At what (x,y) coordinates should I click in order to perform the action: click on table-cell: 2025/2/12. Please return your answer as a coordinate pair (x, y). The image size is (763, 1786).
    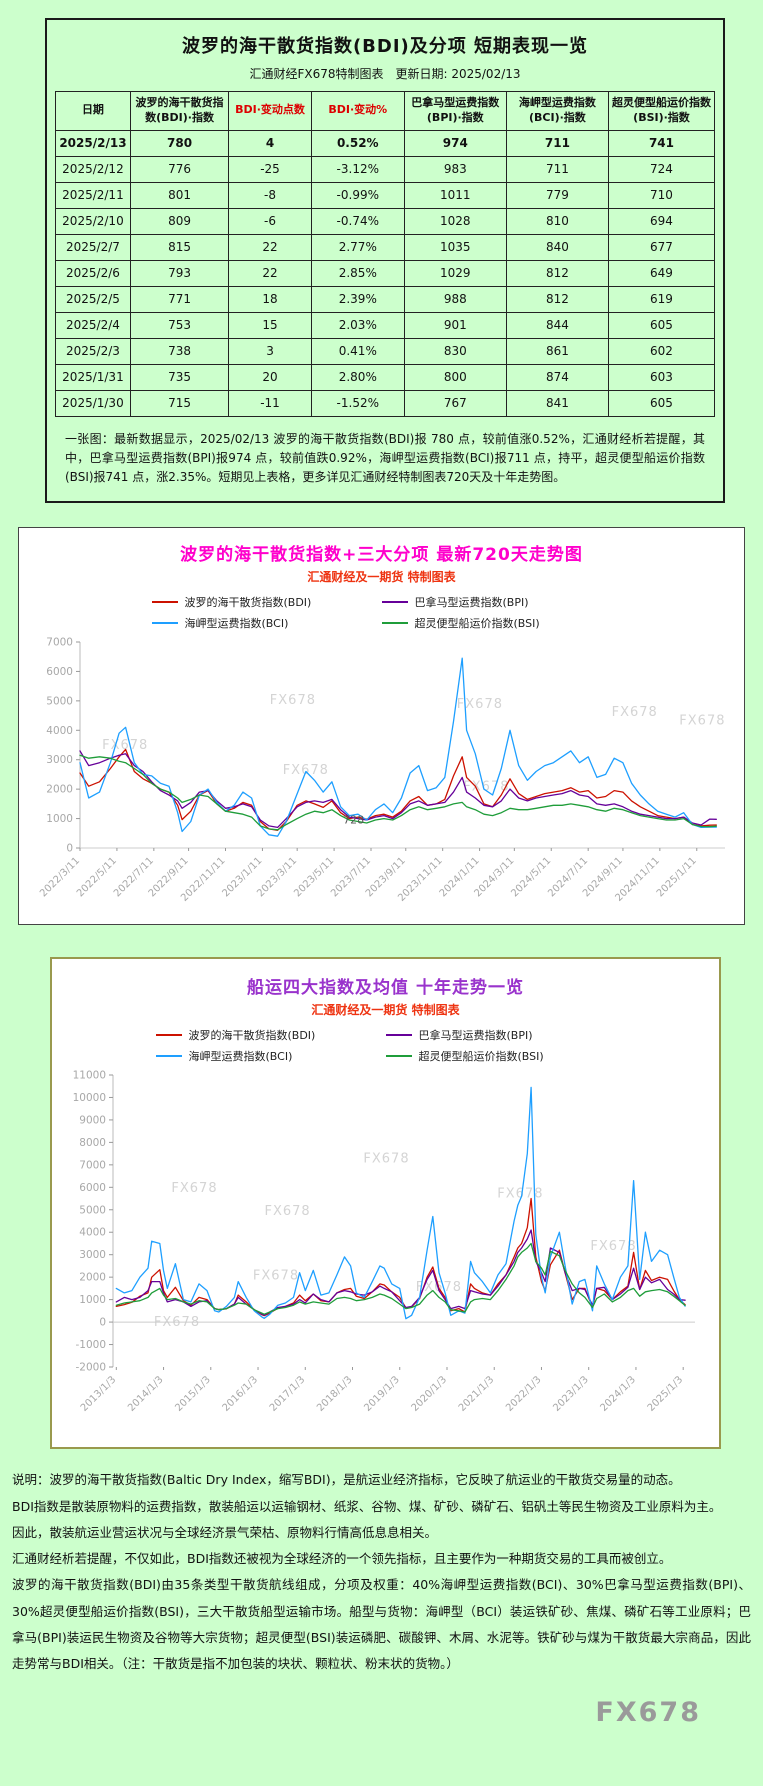
    Looking at the image, I should click on (93, 169).